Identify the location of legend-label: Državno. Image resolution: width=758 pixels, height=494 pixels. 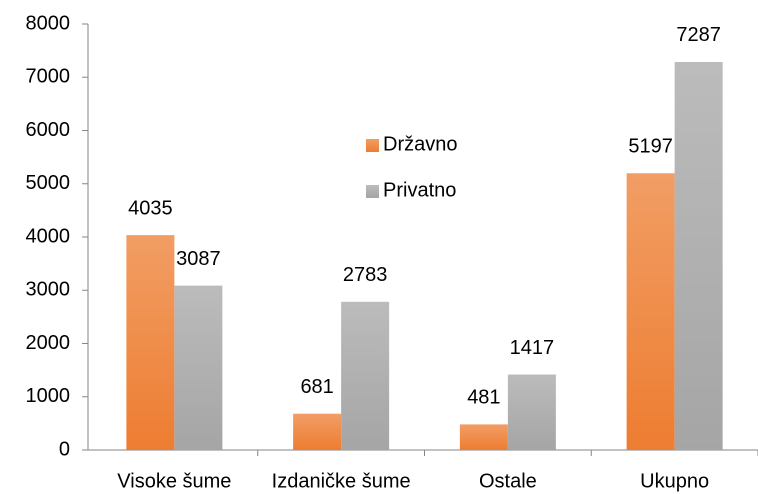
(420, 144).